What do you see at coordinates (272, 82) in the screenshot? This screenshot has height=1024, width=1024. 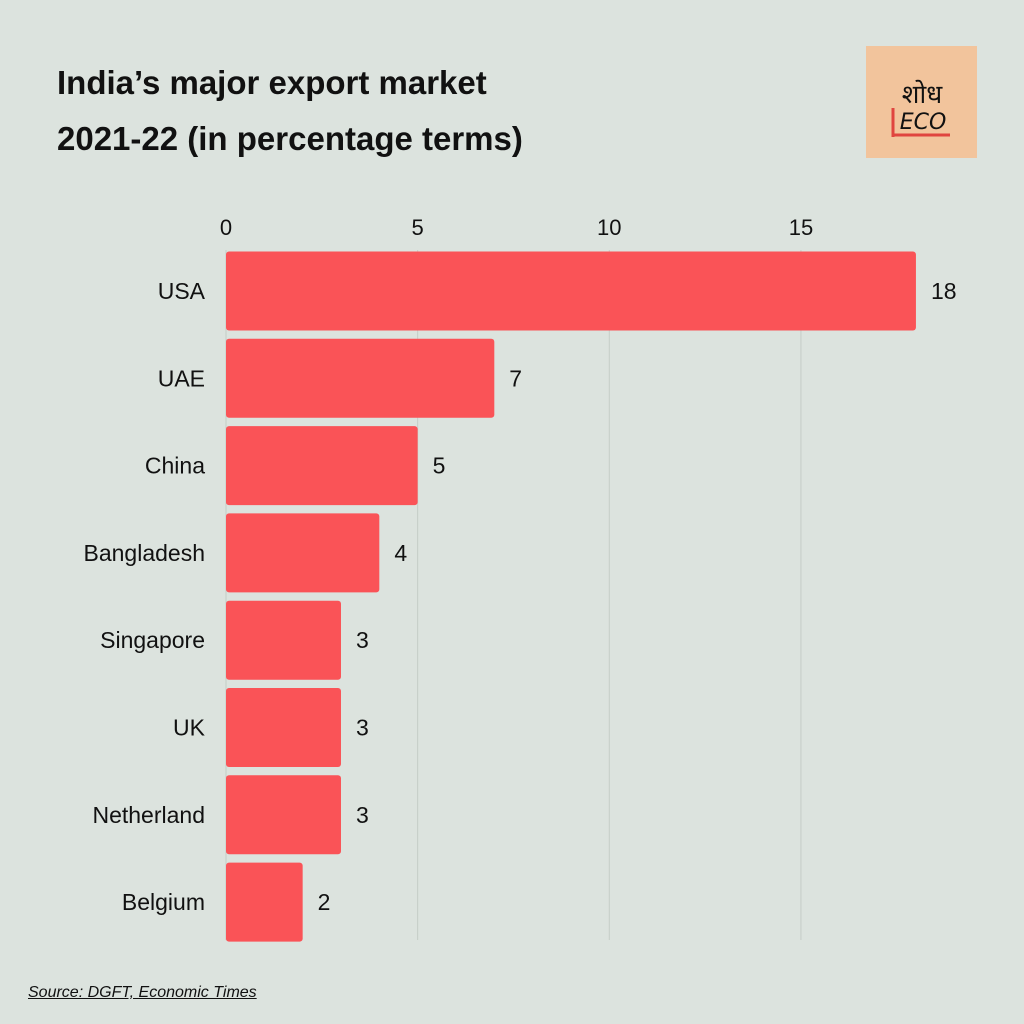 I see `chart-title-line-1: India’s major export market` at bounding box center [272, 82].